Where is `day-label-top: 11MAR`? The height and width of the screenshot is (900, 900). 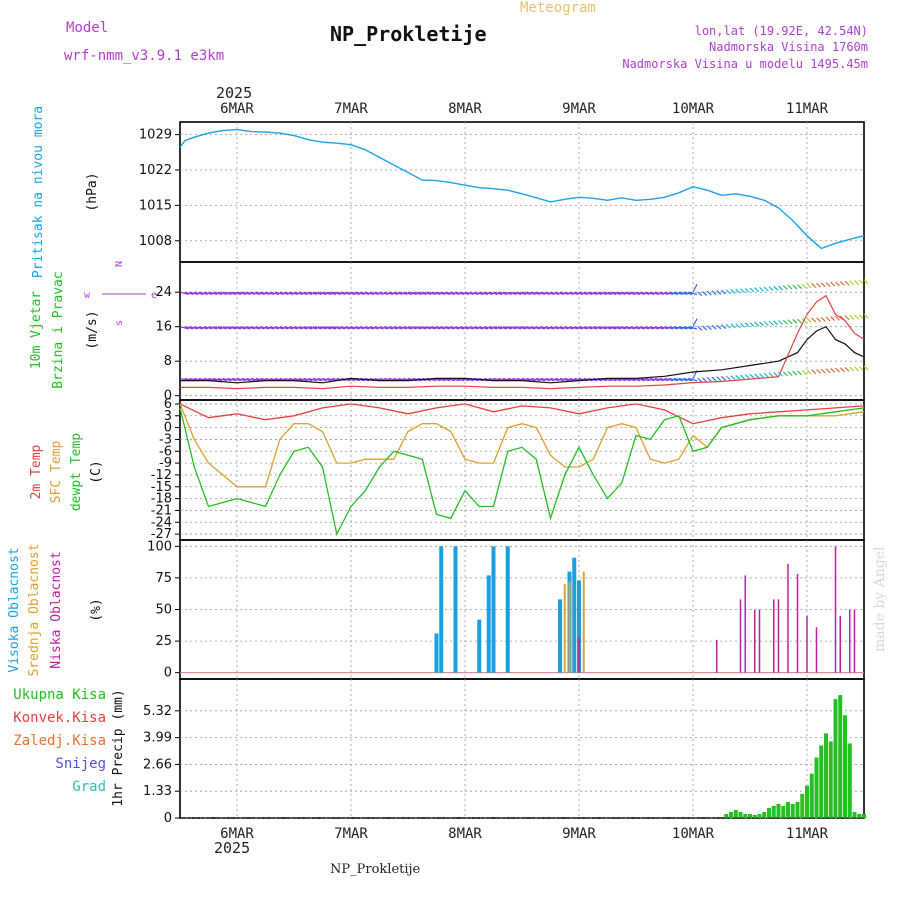 day-label-top: 11MAR is located at coordinates (807, 109).